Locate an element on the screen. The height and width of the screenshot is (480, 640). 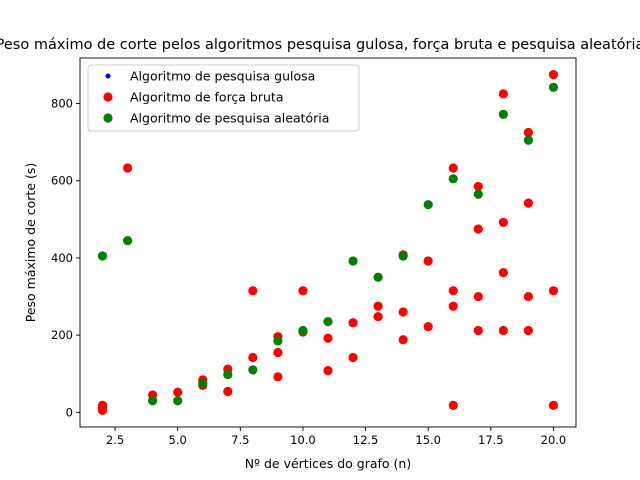
x-tick-label: 12.5 is located at coordinates (366, 440).